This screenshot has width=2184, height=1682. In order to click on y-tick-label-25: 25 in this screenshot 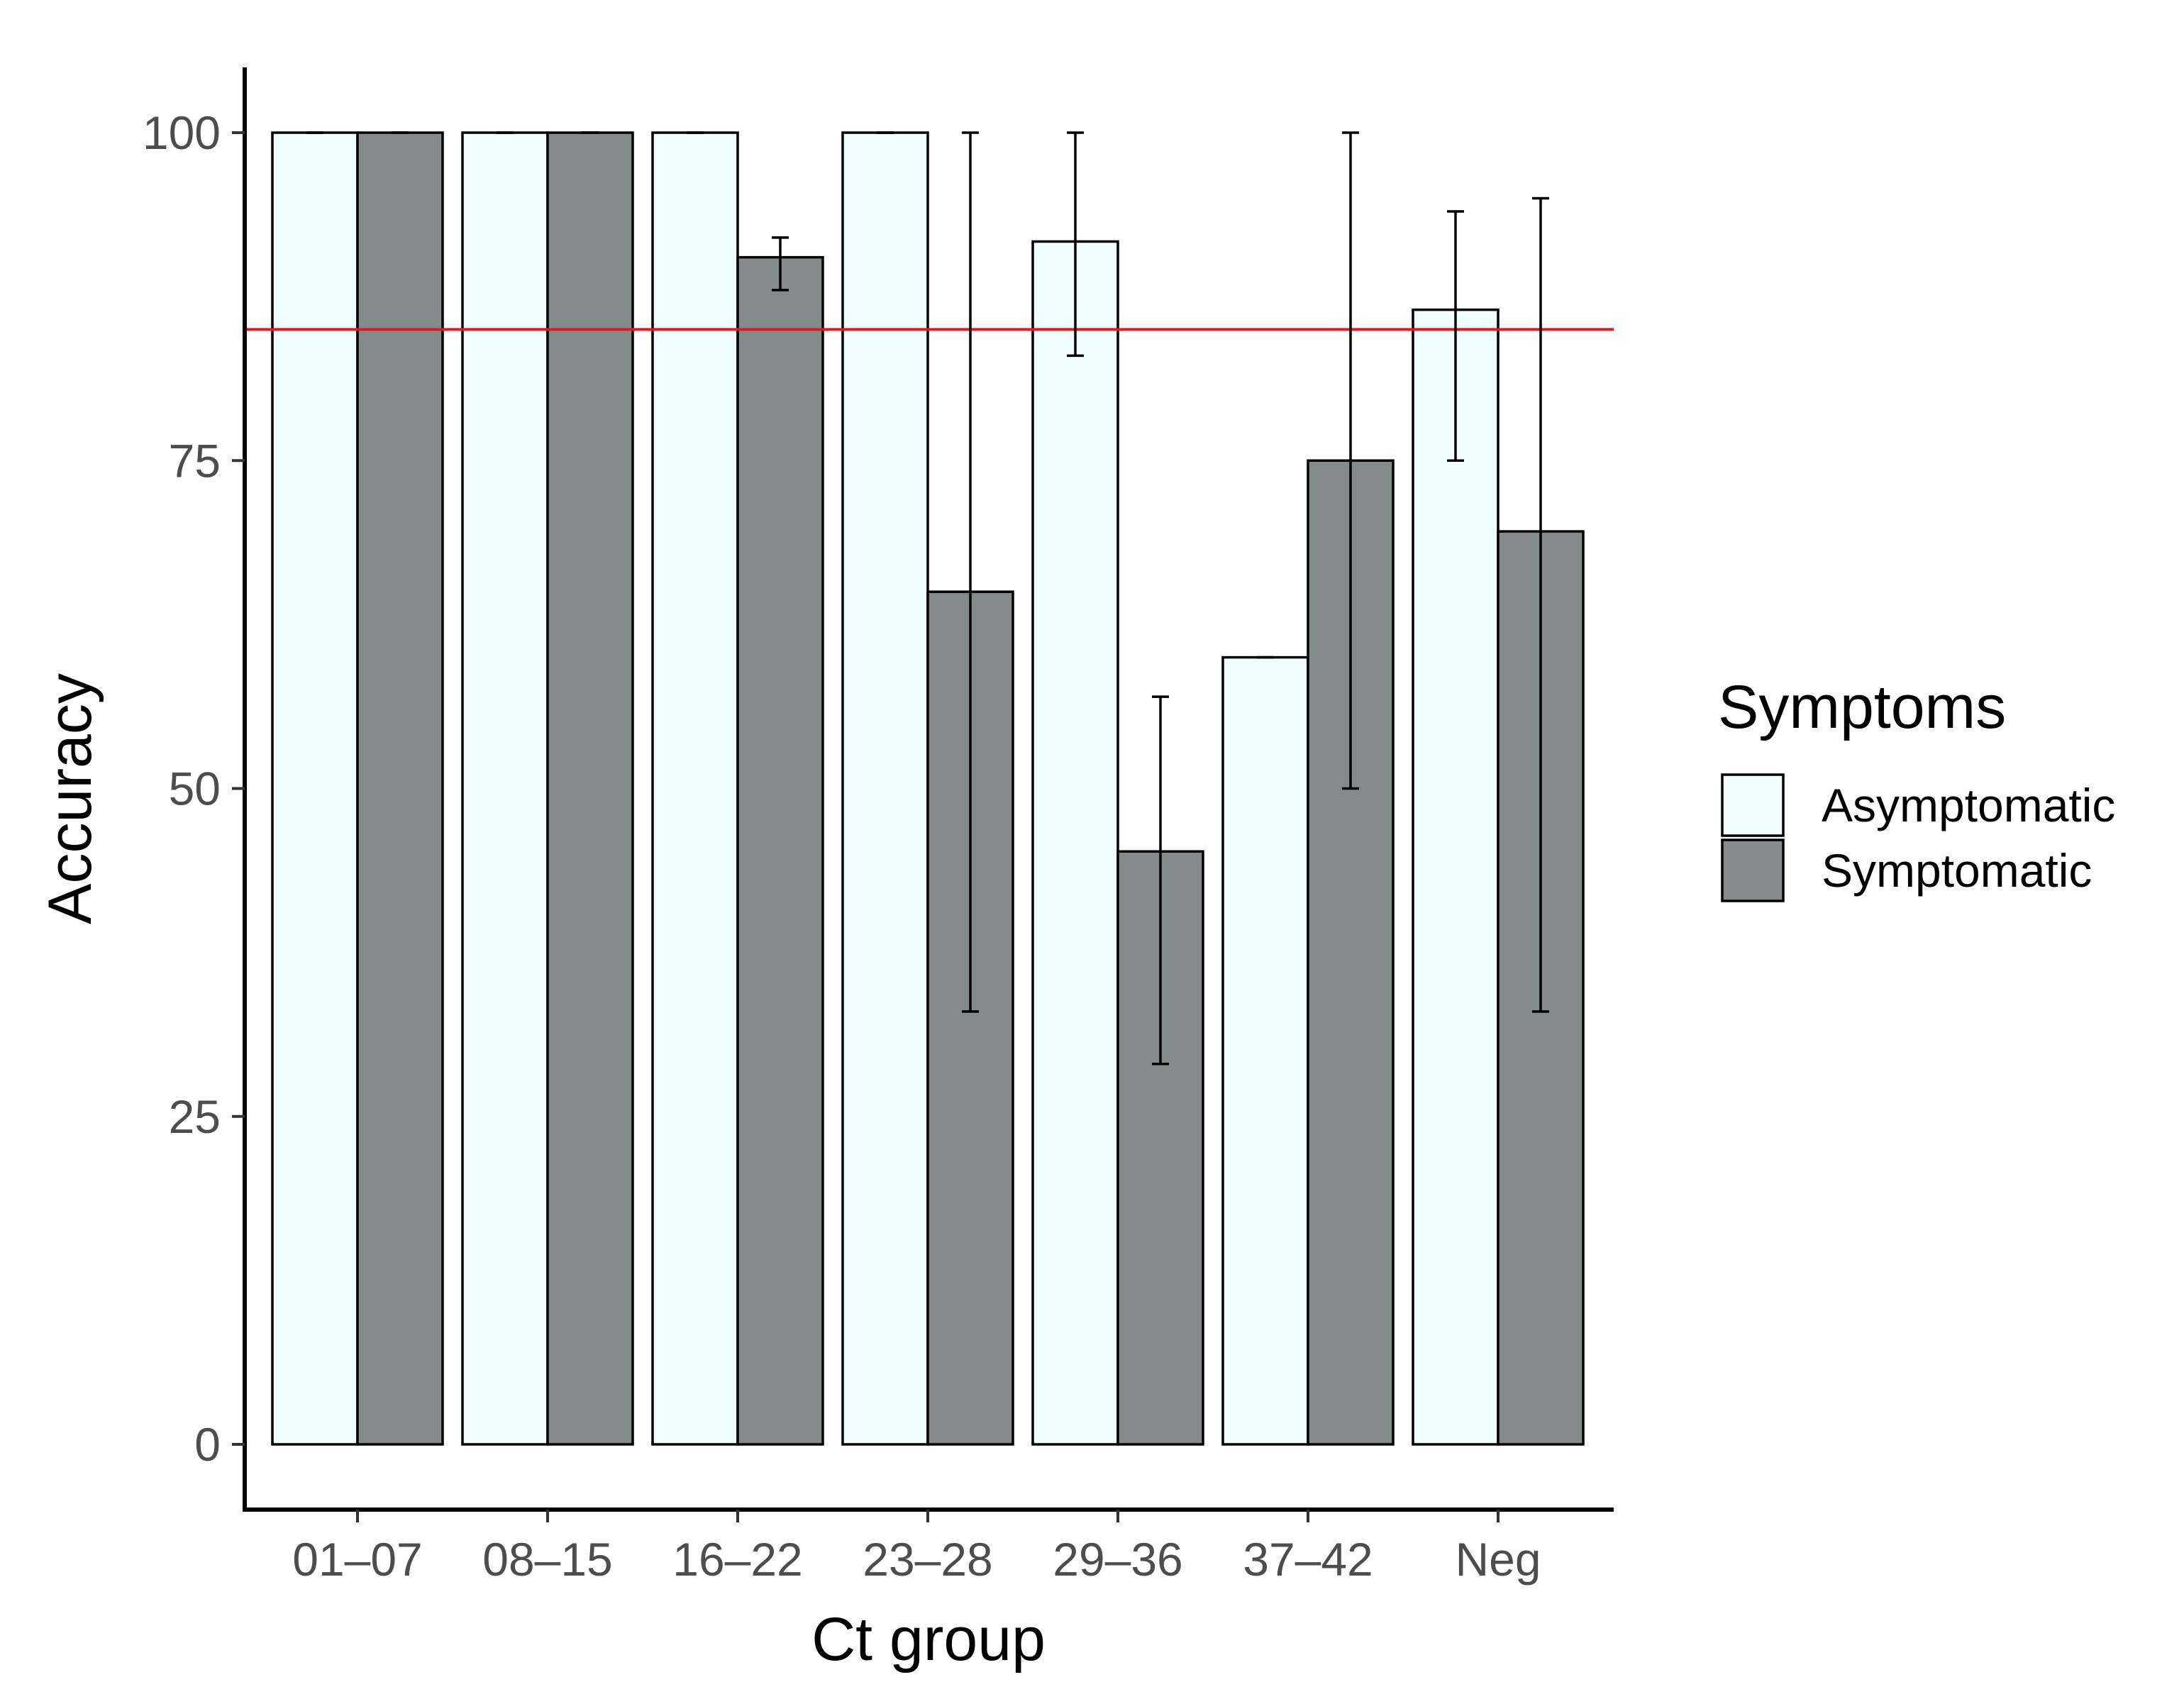, I will do `click(195, 1116)`.